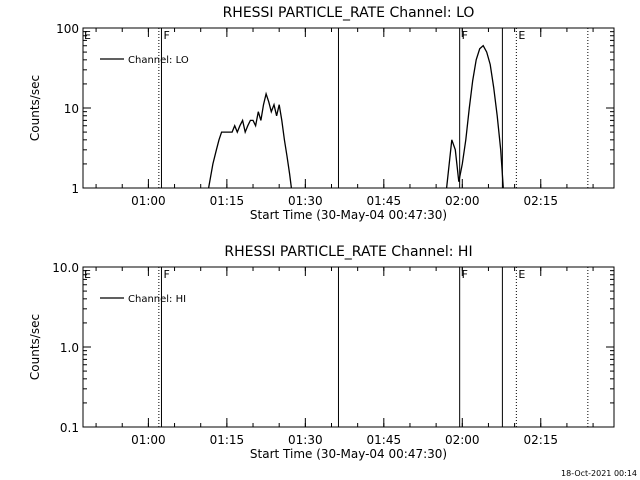 The image size is (640, 480). I want to click on y-tick-label: 10, so click(71, 109).